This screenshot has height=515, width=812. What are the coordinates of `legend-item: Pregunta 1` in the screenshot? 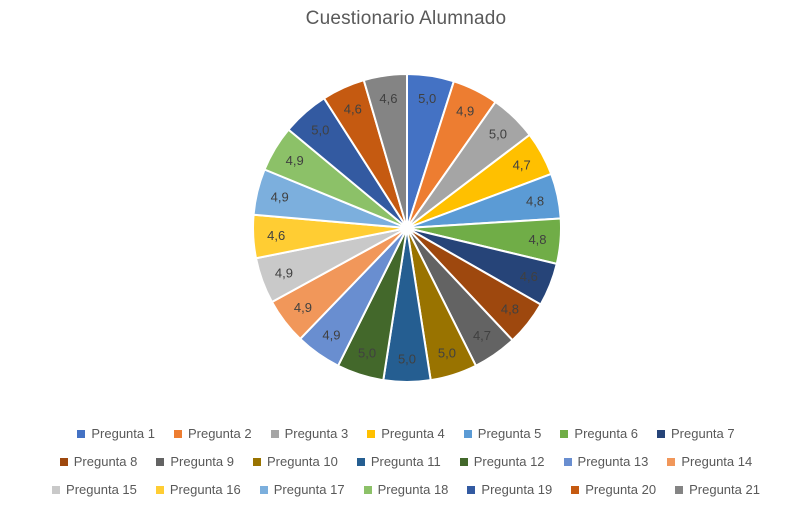 It's located at (116, 433).